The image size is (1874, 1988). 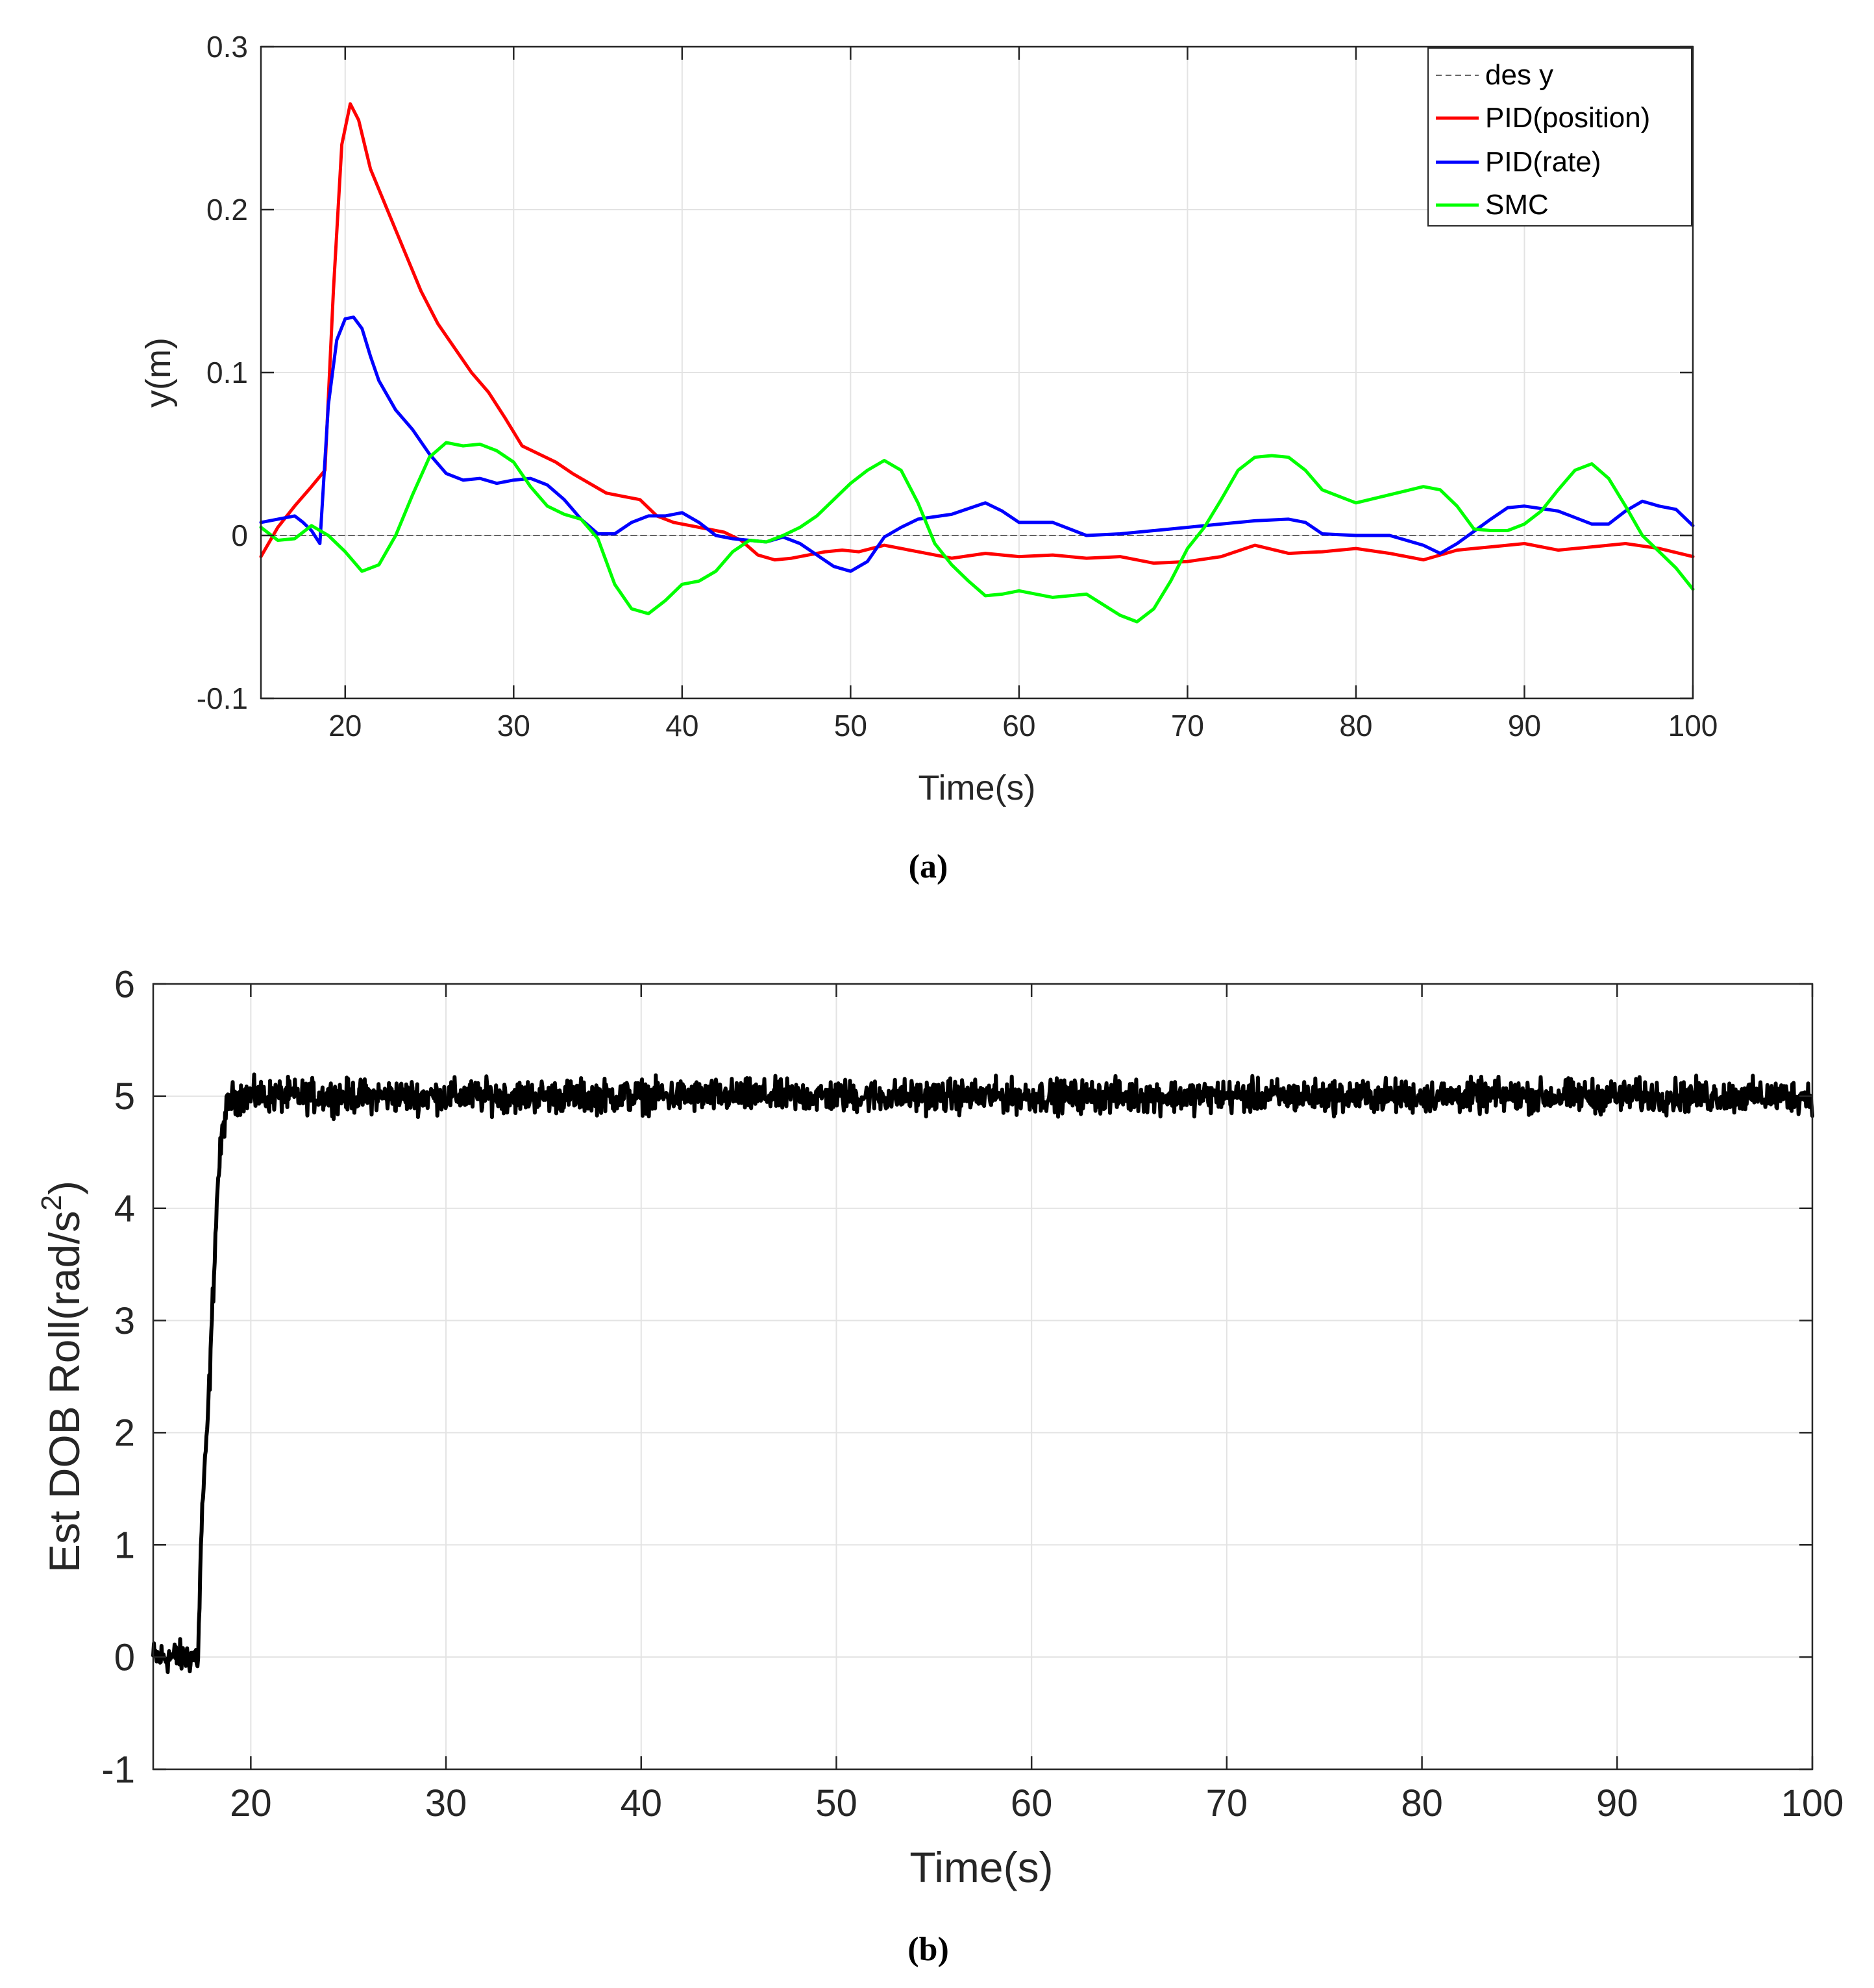 I want to click on panel-a-y-axis-label: y(m), so click(x=158, y=372).